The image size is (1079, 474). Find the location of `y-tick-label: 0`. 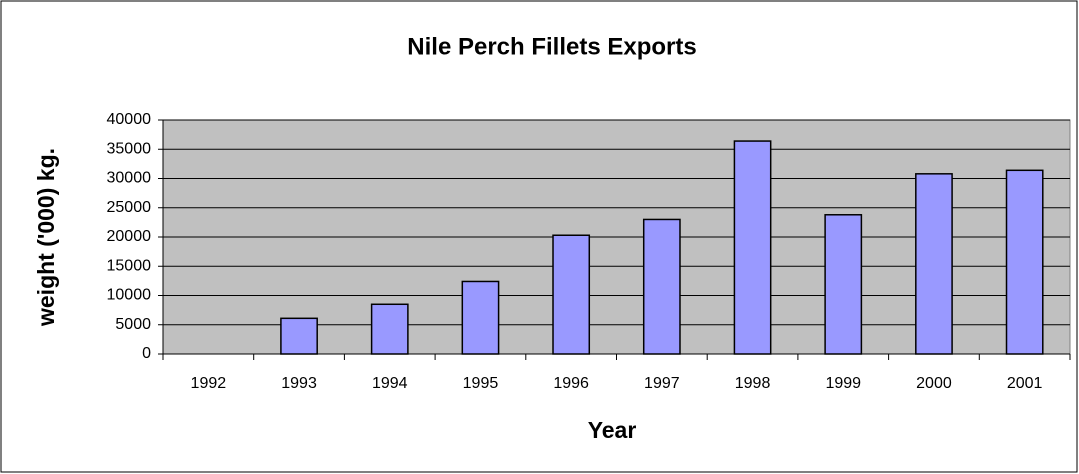

y-tick-label: 0 is located at coordinates (146, 353).